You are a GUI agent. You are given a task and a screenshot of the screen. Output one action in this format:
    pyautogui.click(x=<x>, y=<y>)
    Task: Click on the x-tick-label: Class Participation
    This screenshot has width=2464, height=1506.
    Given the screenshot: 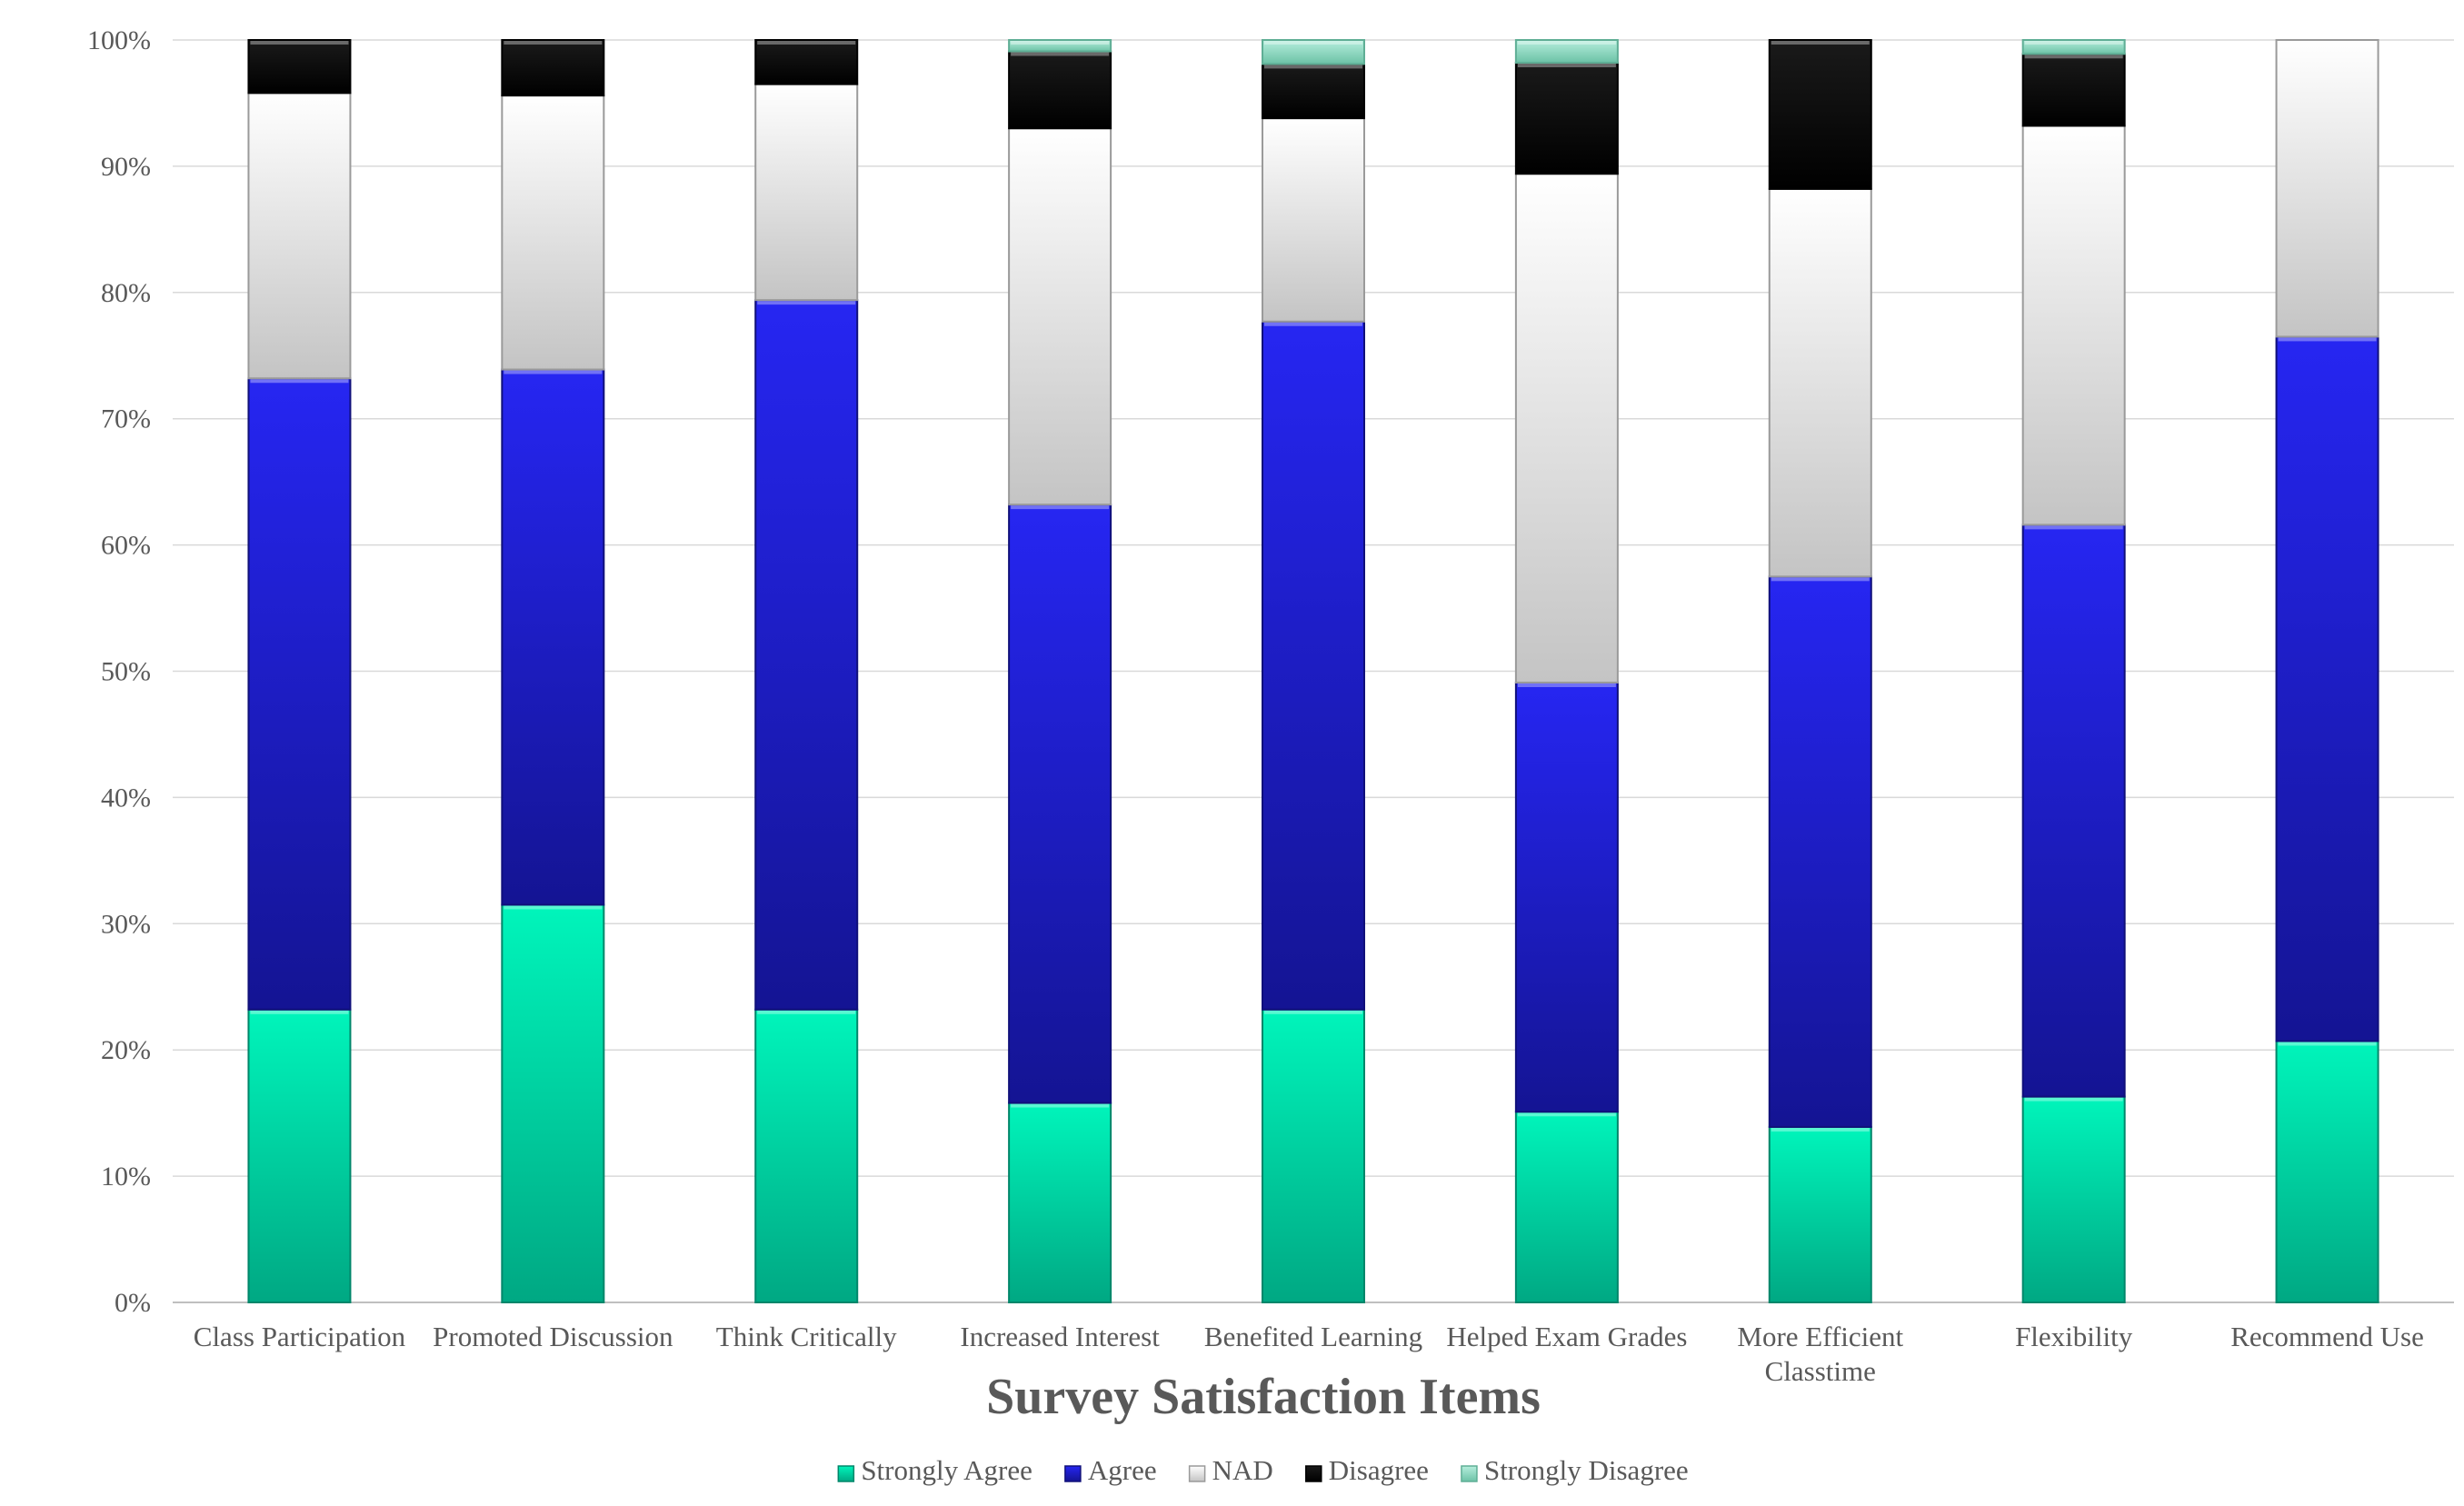 What is the action you would take?
    pyautogui.click(x=300, y=1336)
    